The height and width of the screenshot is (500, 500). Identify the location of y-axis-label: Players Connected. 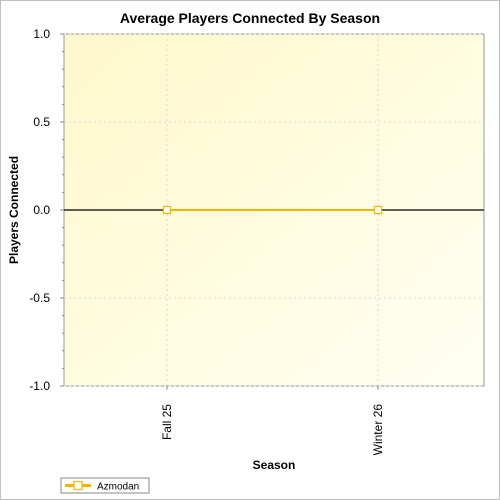
(14, 210).